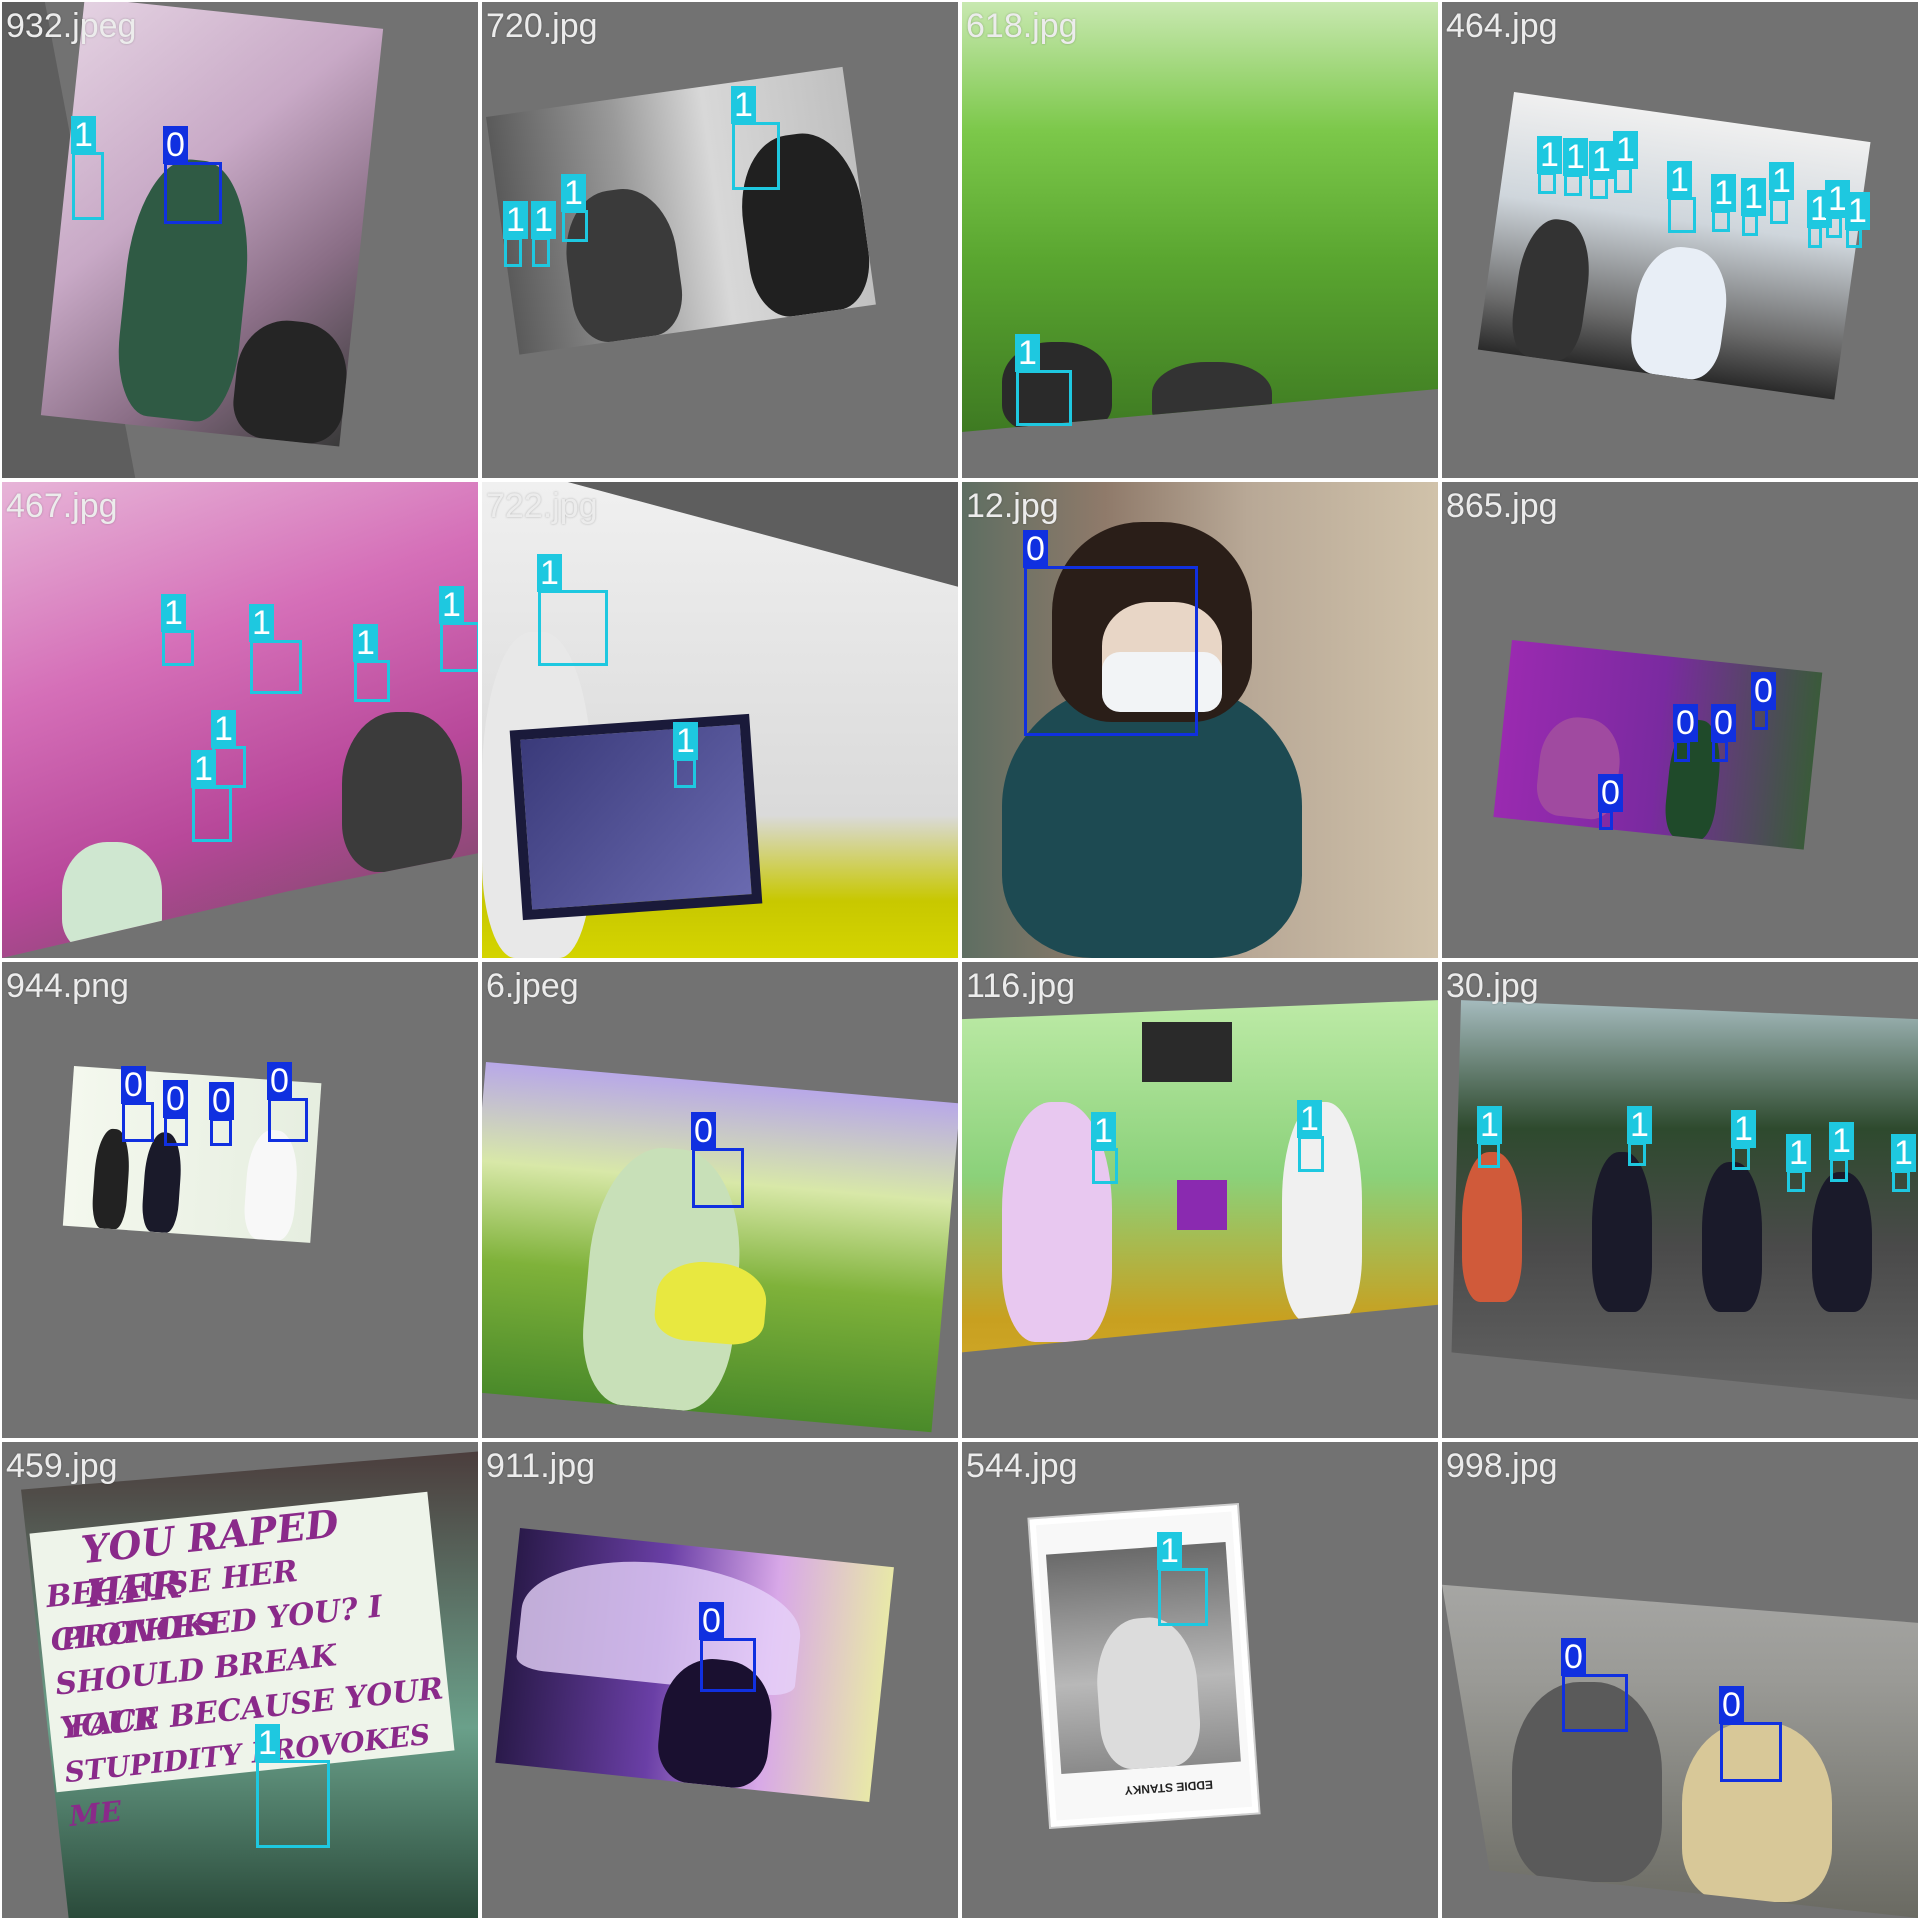 This screenshot has height=1920, width=1920. Describe the element at coordinates (1169, 1787) in the screenshot. I see `card-name: EDDIE STANKY` at that location.